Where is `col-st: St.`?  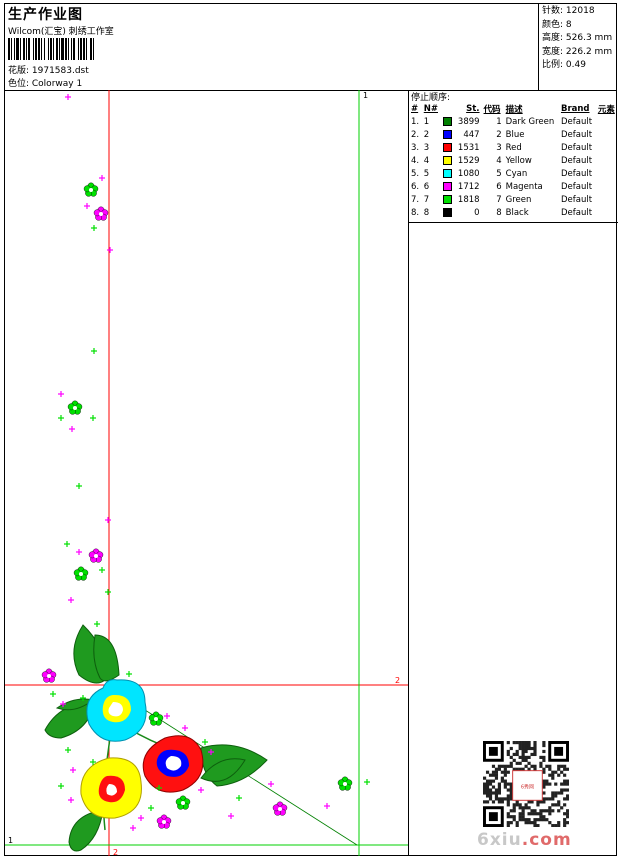
col-st: St. is located at coordinates (473, 108).